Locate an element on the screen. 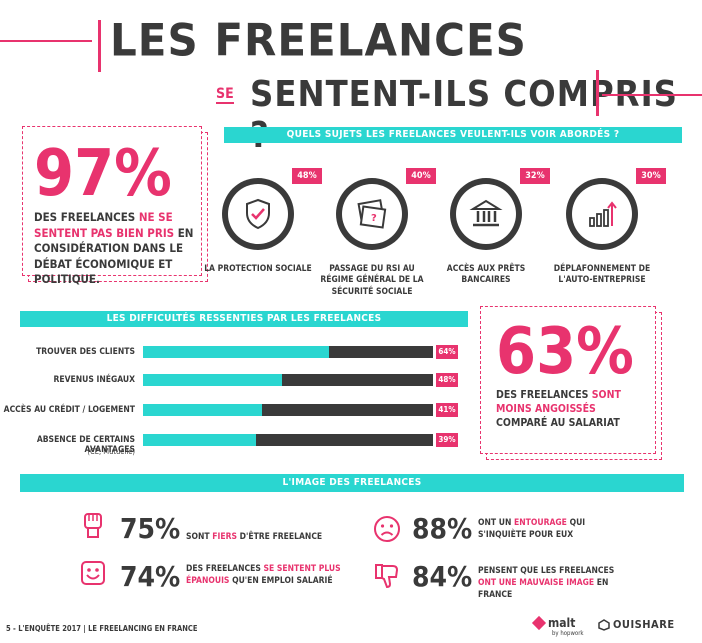  title-rule-right is located at coordinates (652, 95).